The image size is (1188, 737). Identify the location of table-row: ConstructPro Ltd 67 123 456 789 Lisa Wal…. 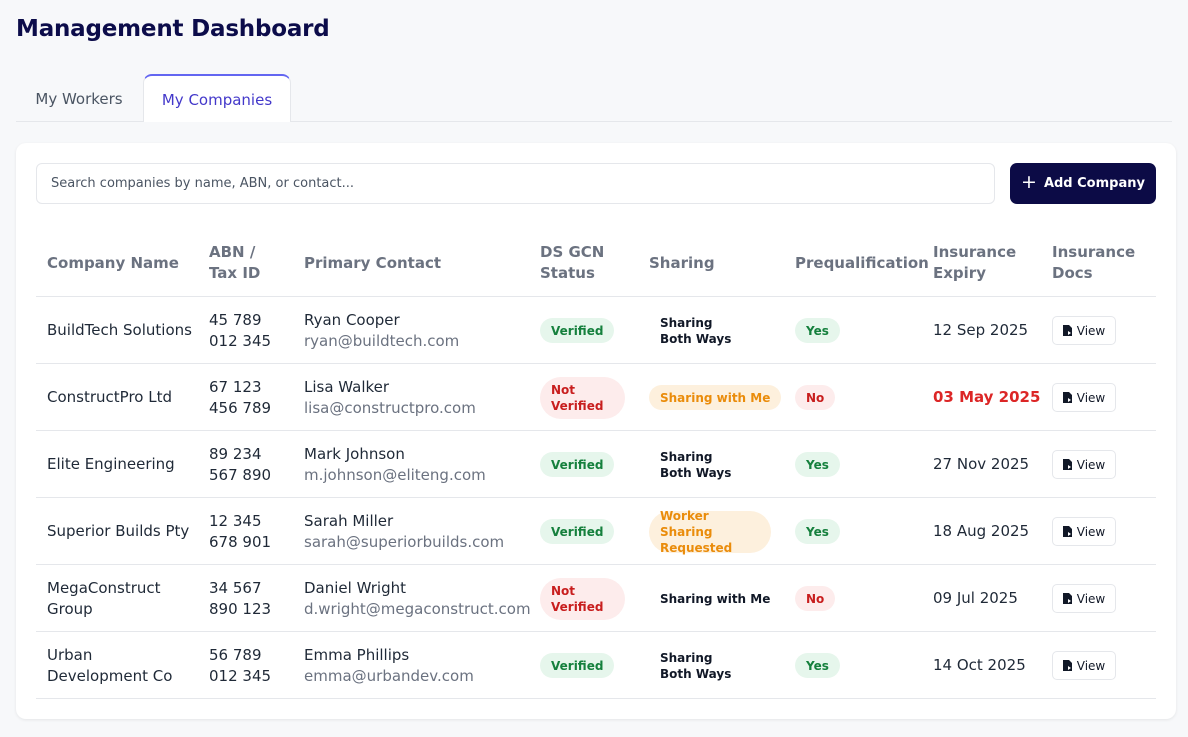
(596, 397).